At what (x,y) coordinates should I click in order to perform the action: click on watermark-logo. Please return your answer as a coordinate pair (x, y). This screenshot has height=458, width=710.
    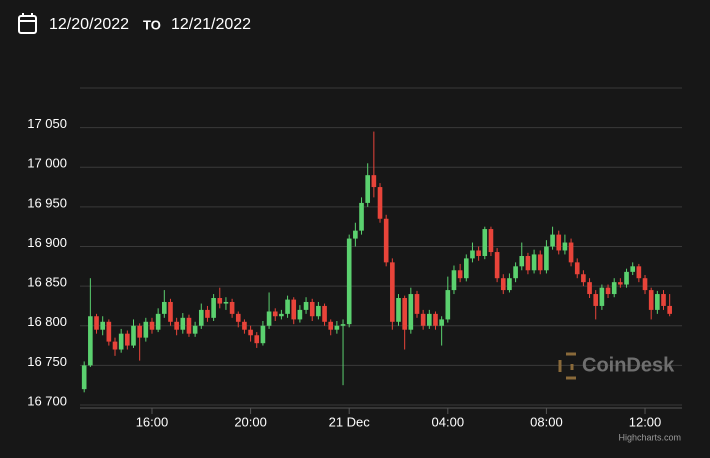
    Looking at the image, I should click on (567, 366).